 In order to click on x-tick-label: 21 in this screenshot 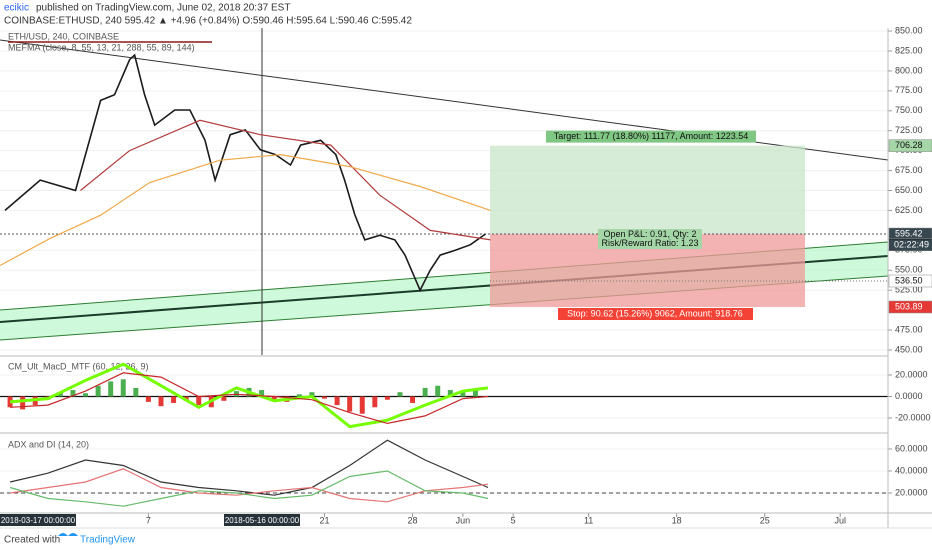, I will do `click(325, 520)`.